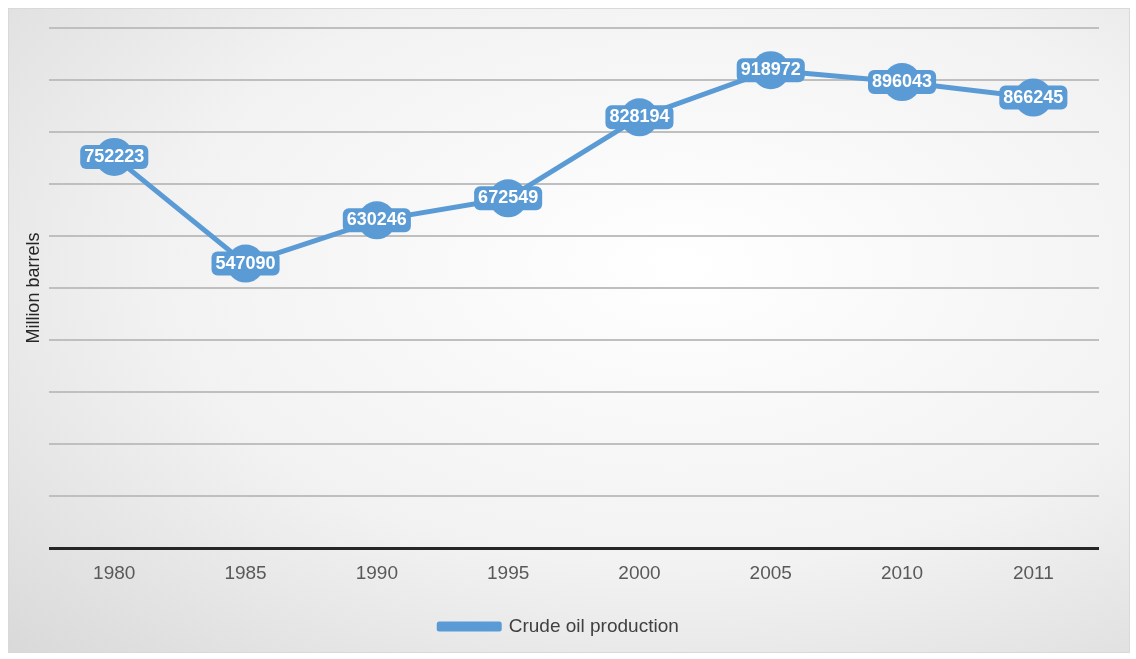  Describe the element at coordinates (245, 572) in the screenshot. I see `x-tick-label: 1985` at that location.